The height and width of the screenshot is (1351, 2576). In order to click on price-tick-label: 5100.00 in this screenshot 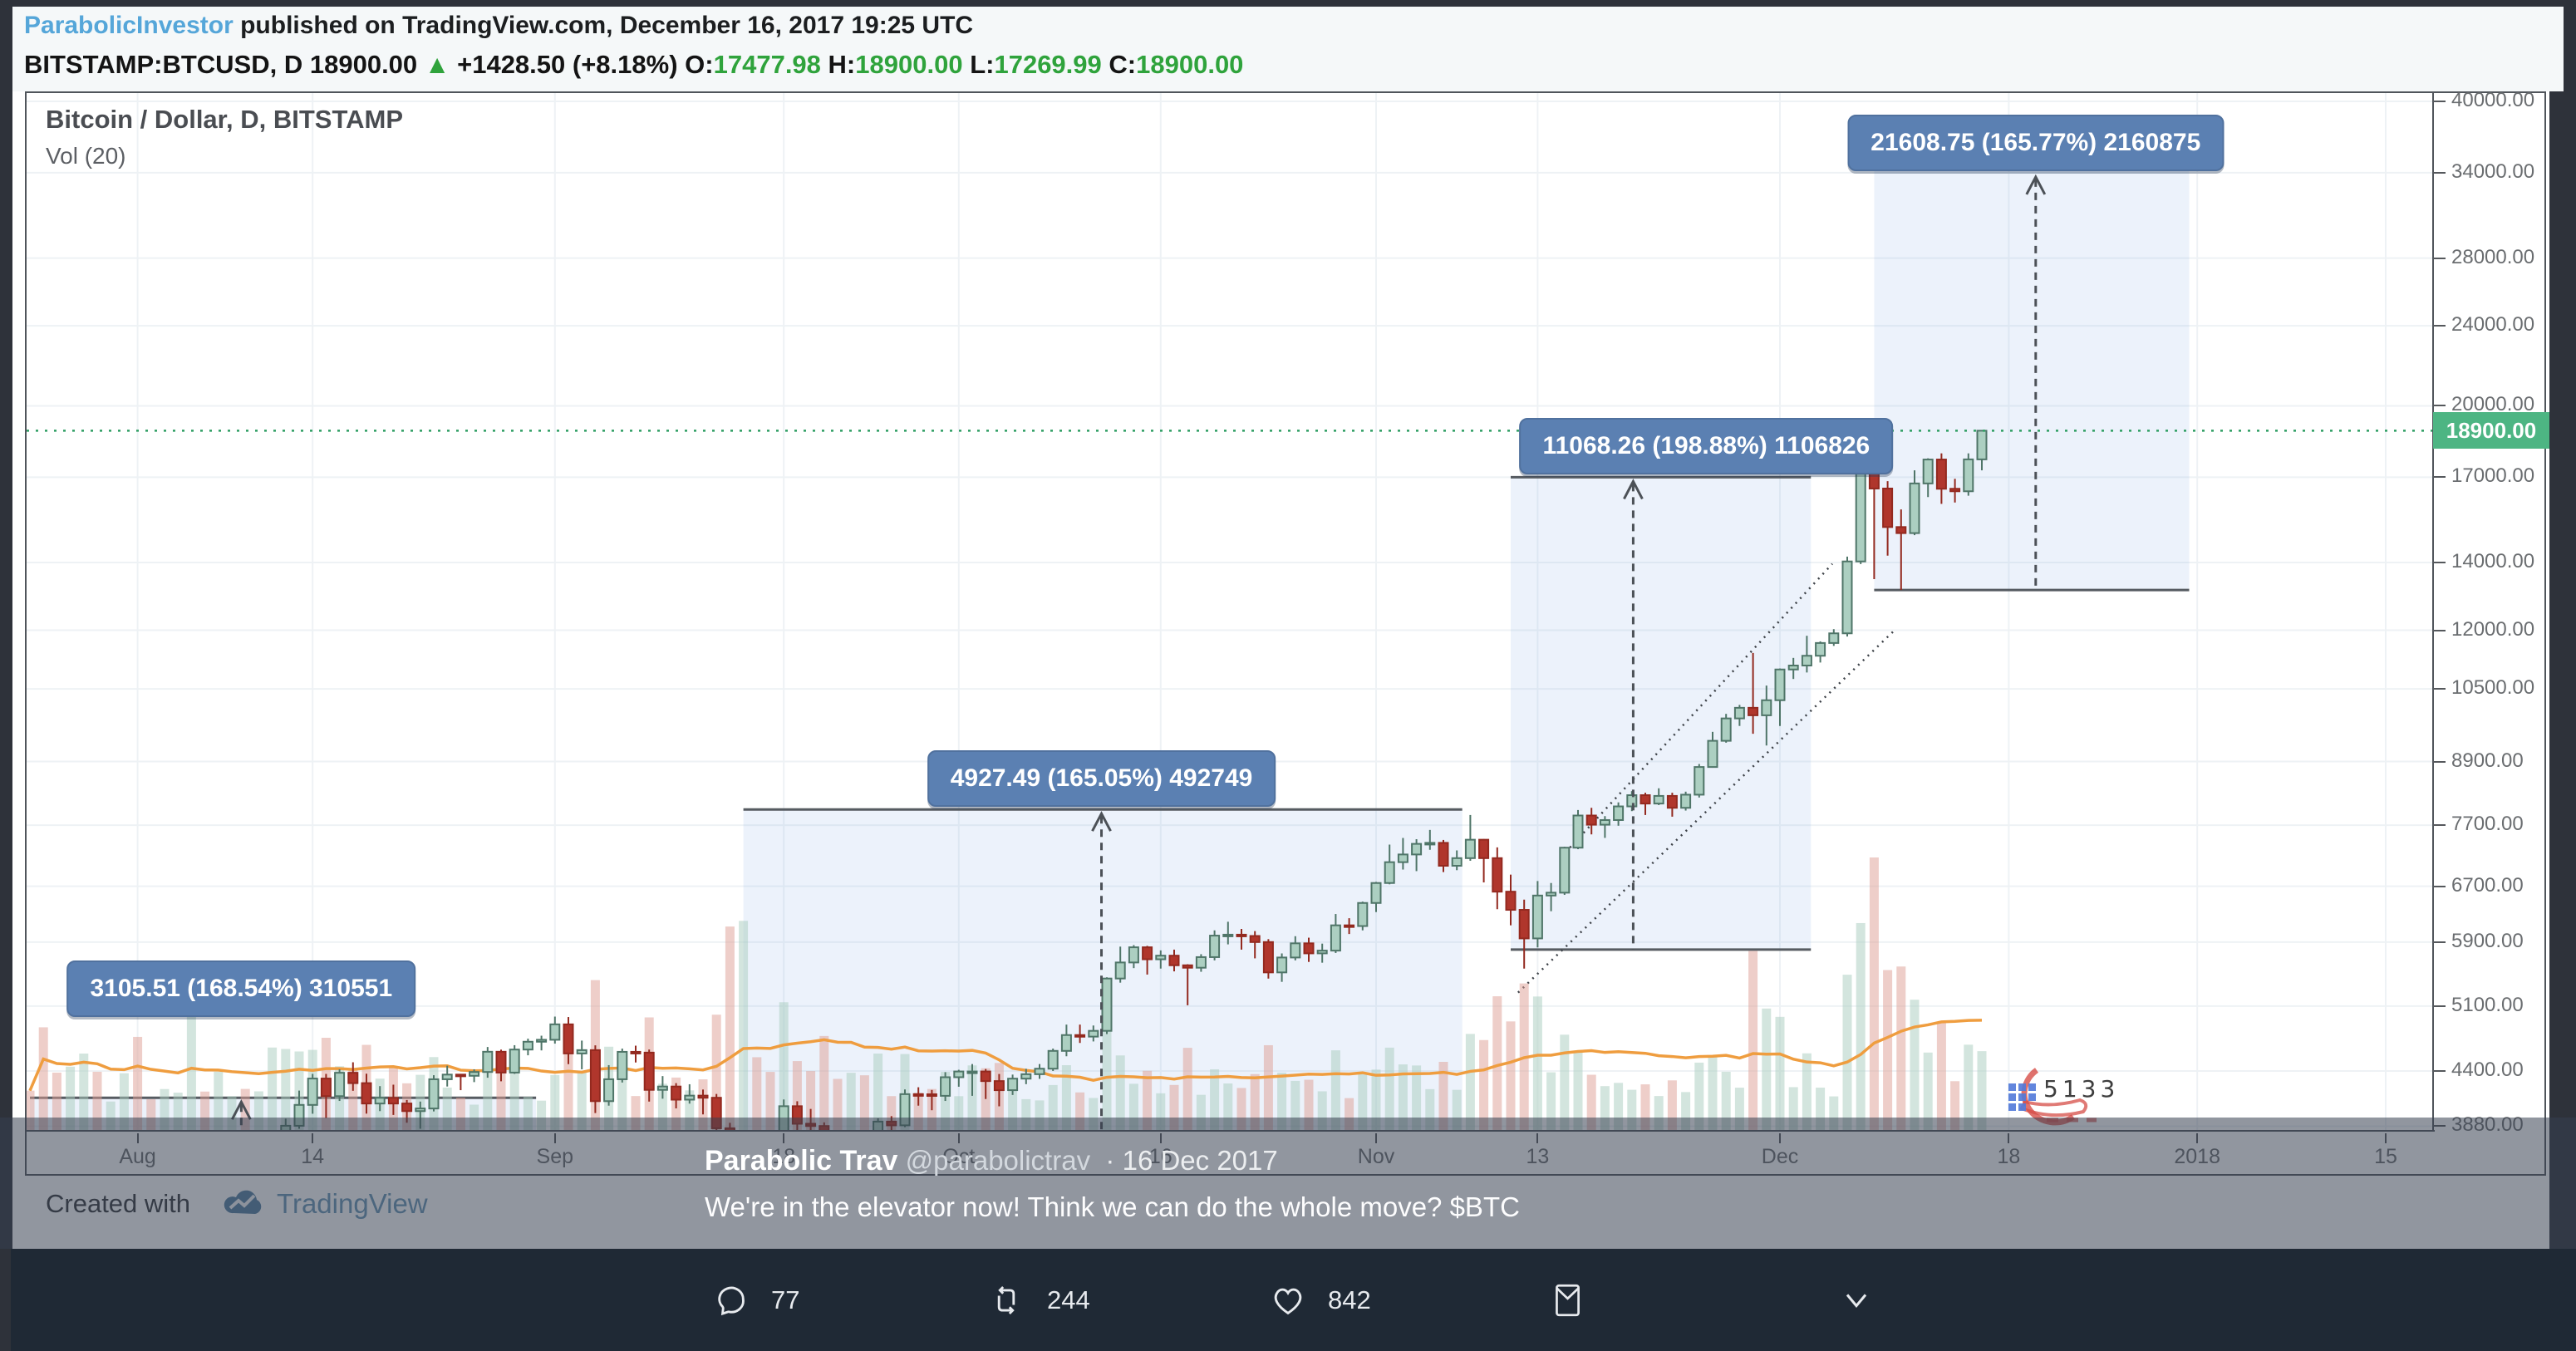, I will do `click(2487, 1004)`.